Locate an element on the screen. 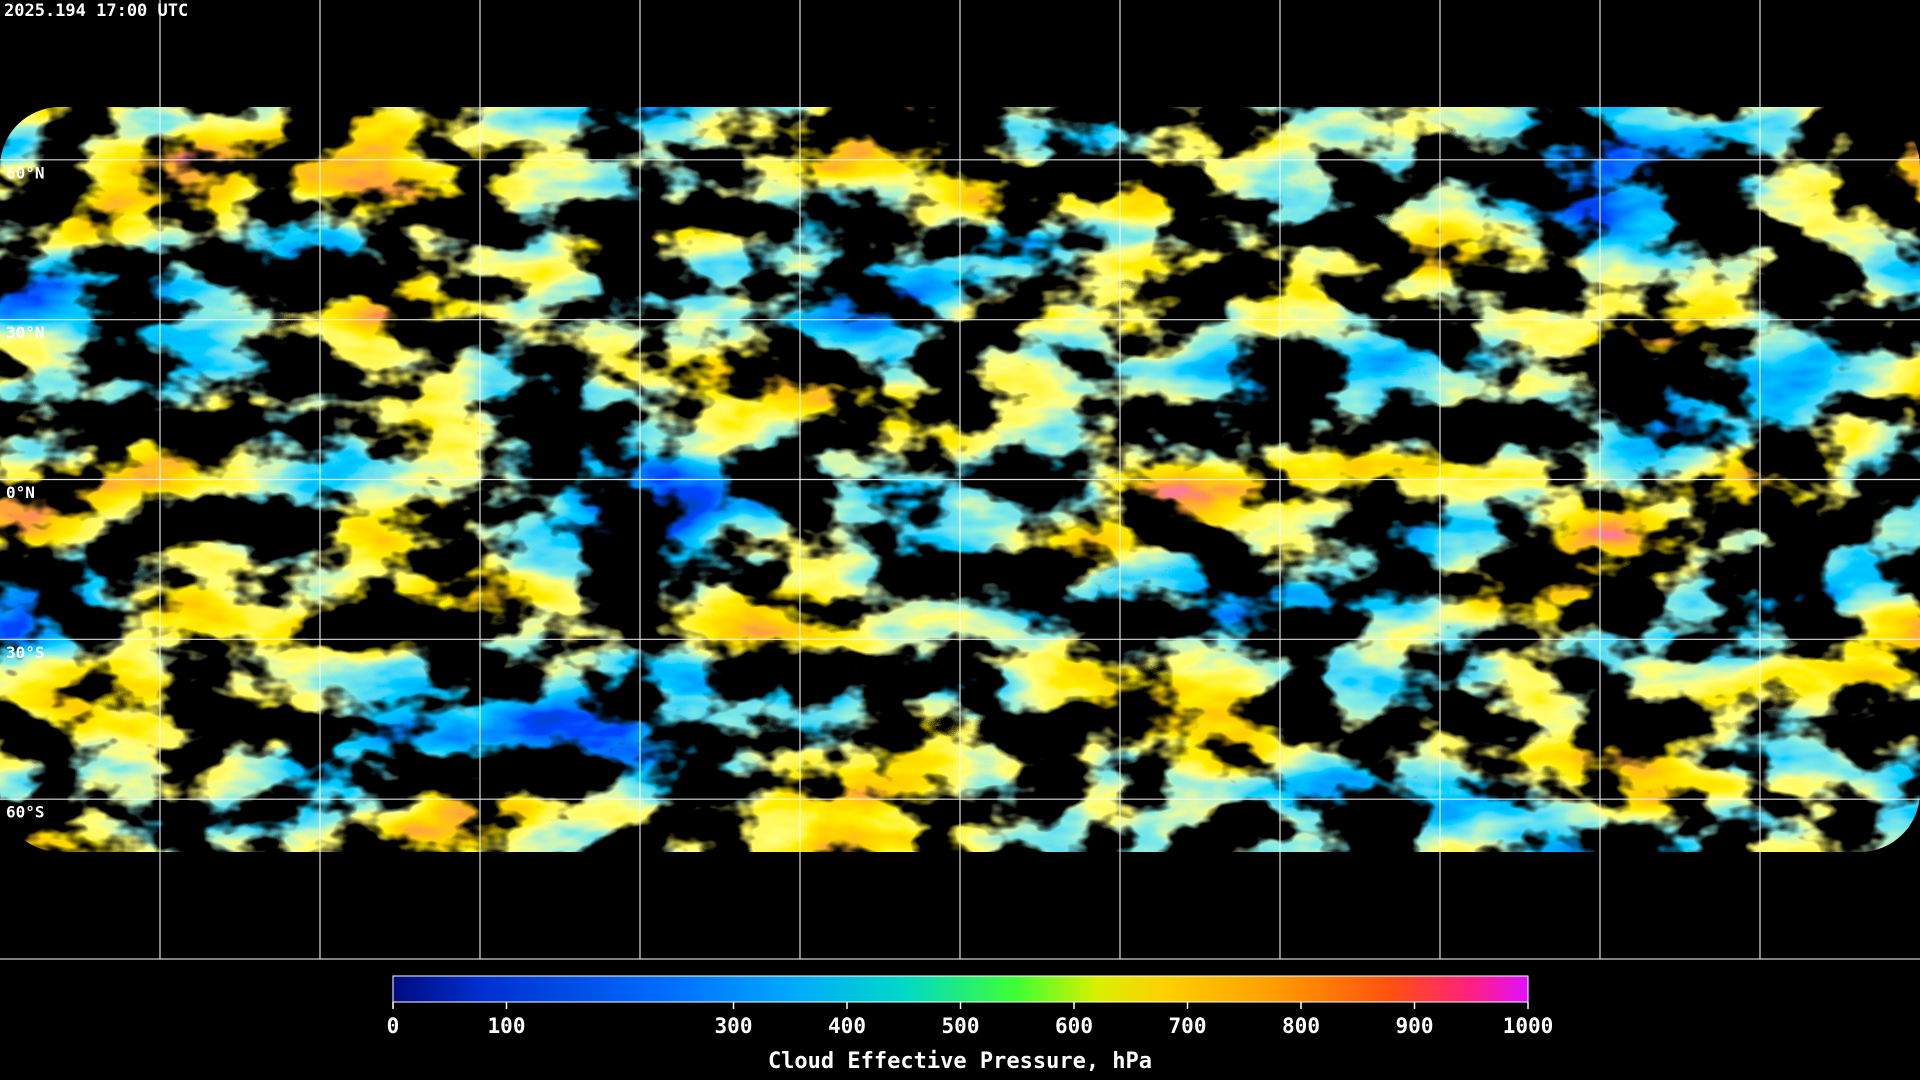  latitude-label: 30°N is located at coordinates (25, 332).